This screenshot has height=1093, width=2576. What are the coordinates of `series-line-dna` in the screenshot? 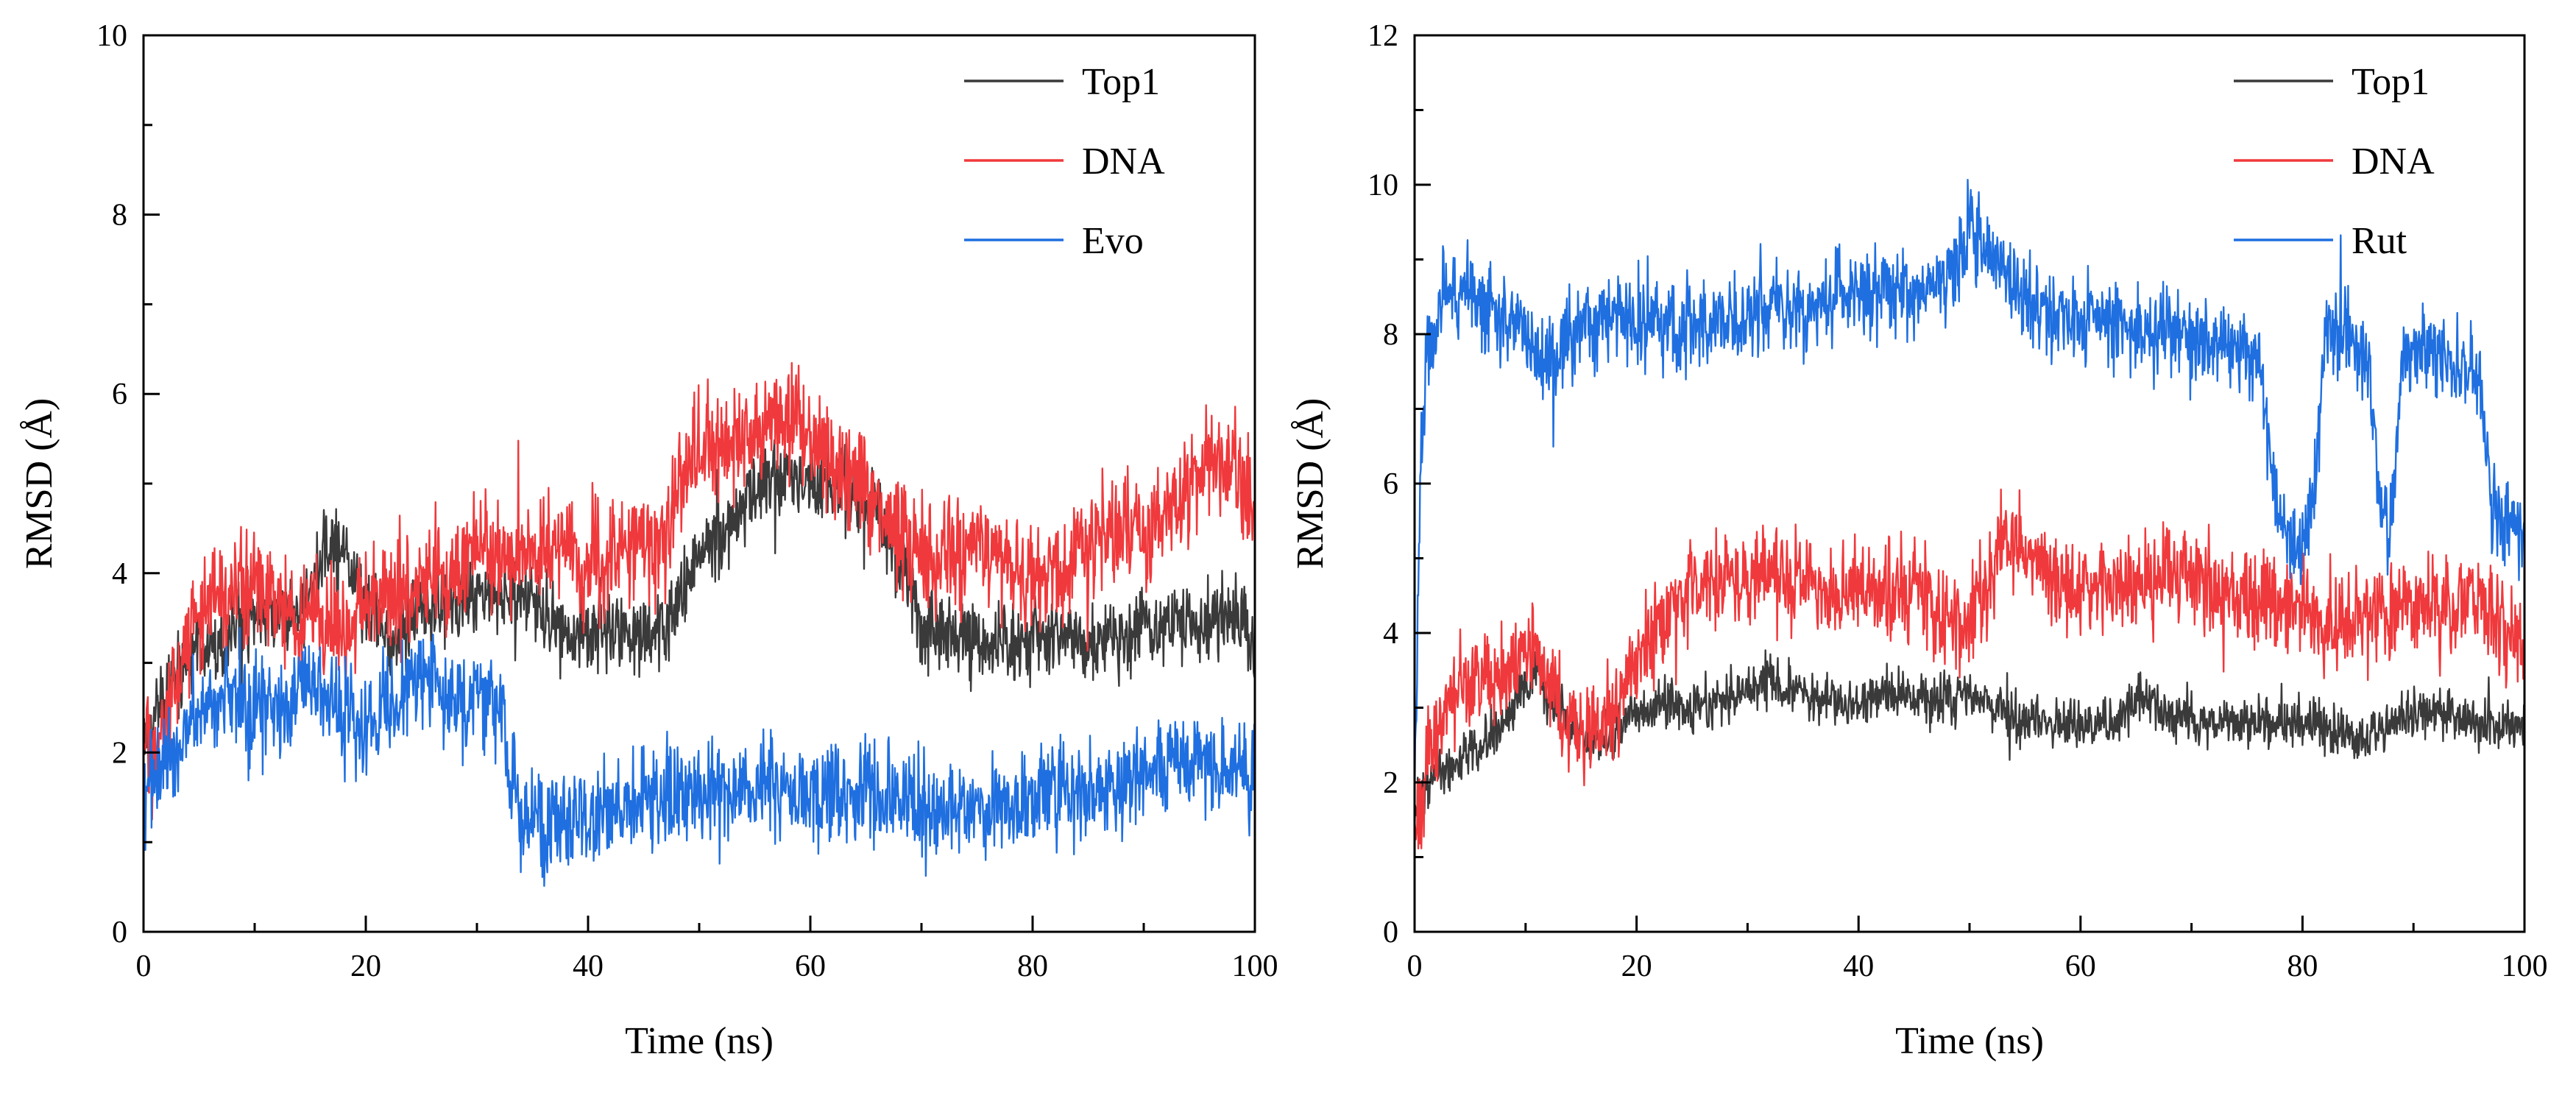 It's located at (1970, 669).